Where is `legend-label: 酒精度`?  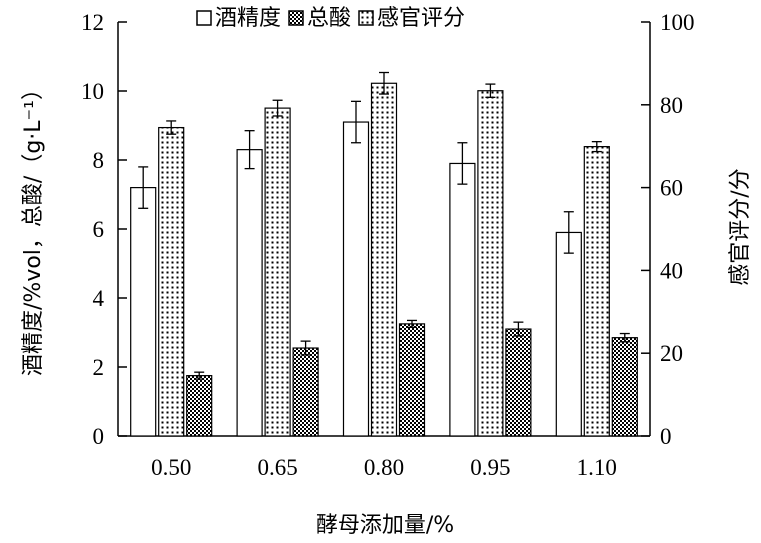
legend-label: 酒精度 is located at coordinates (248, 18).